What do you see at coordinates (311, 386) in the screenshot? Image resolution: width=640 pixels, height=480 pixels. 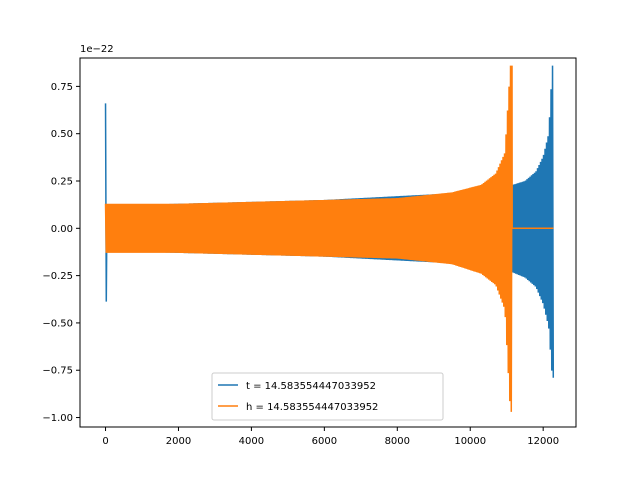 I see `legend-label-t: t = 14.583554447033952` at bounding box center [311, 386].